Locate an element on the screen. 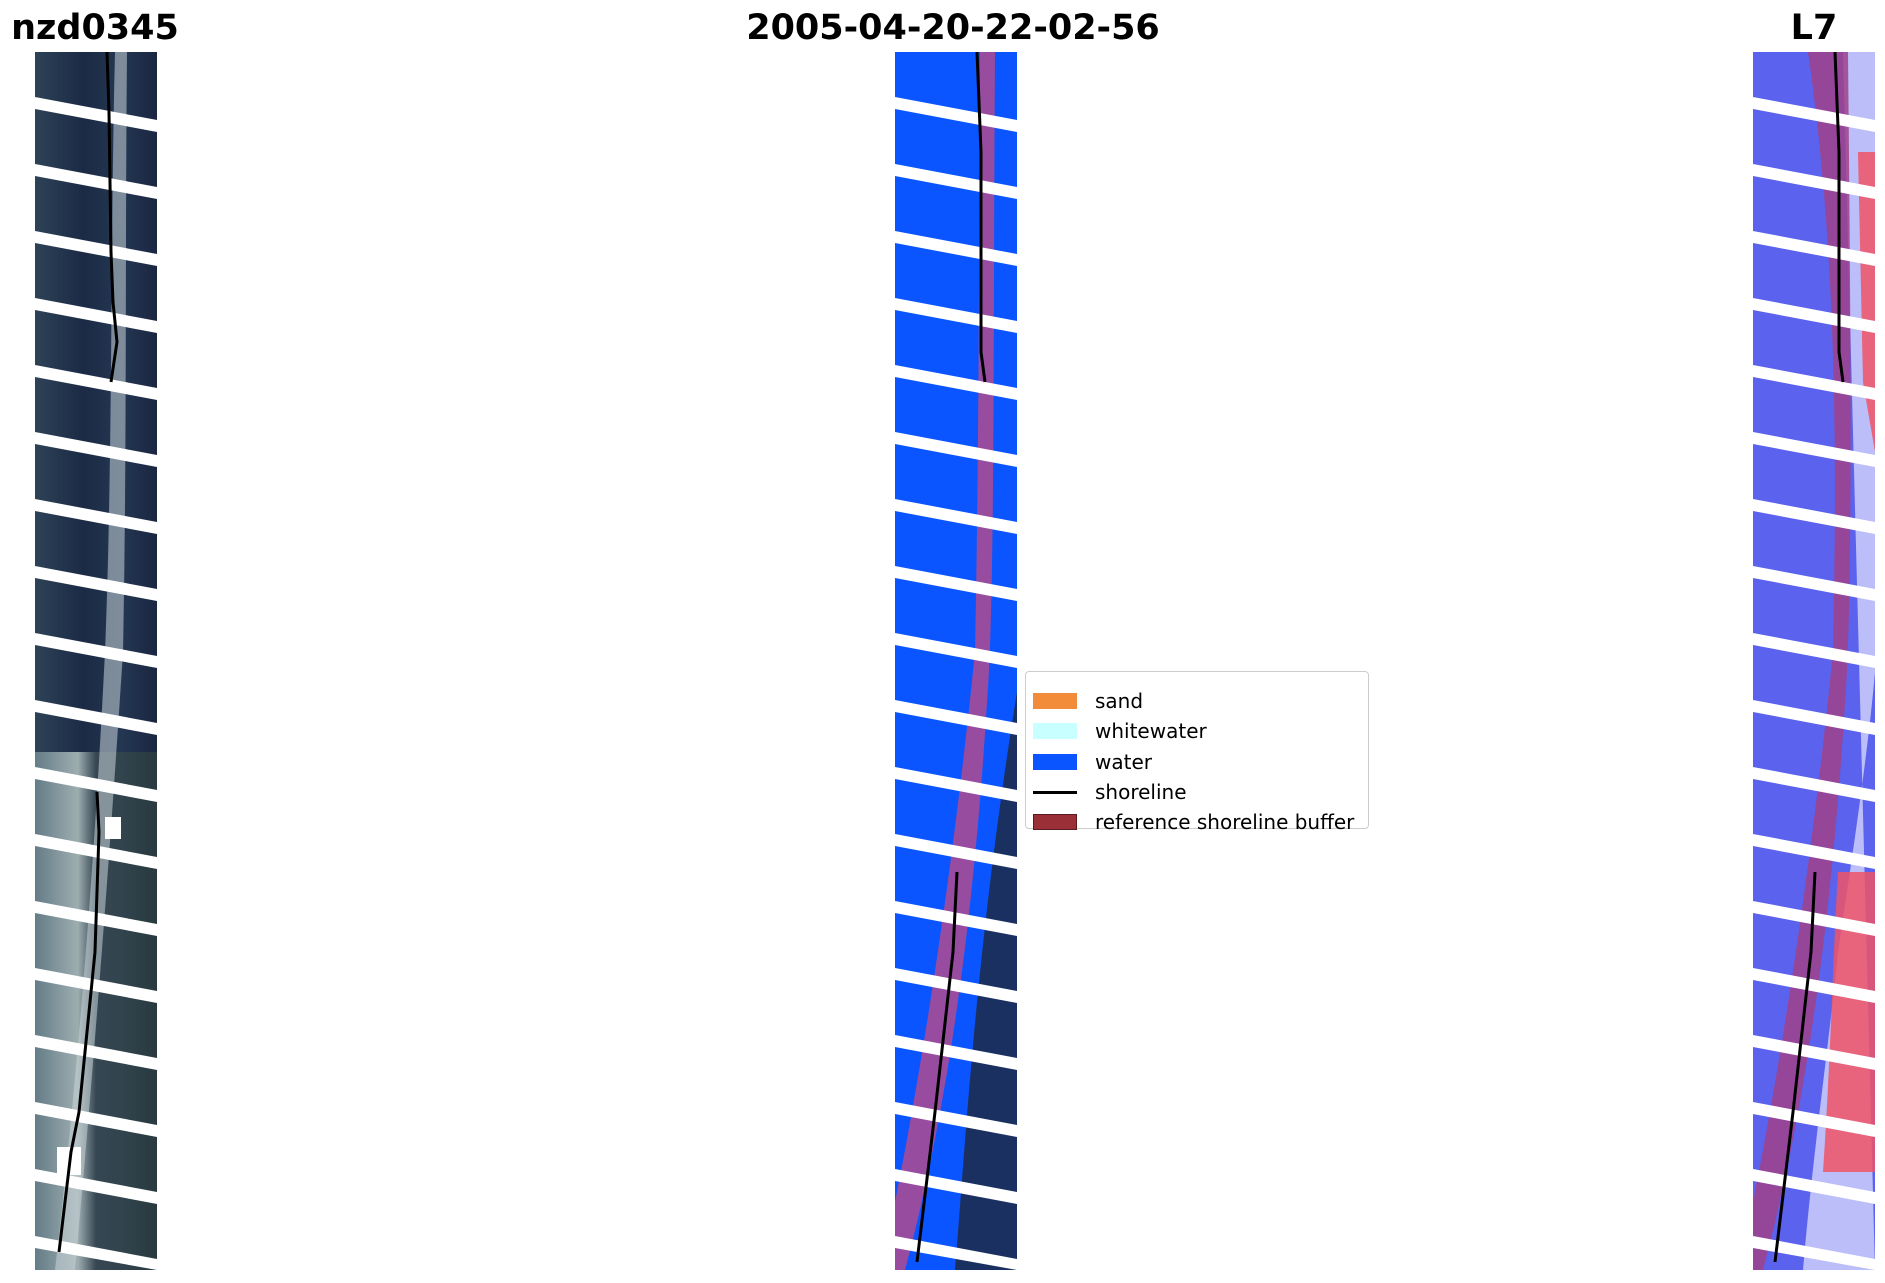 Image resolution: width=1885 pixels, height=1283 pixels. rgb-panel-title: nzd0345 is located at coordinates (95, 28).